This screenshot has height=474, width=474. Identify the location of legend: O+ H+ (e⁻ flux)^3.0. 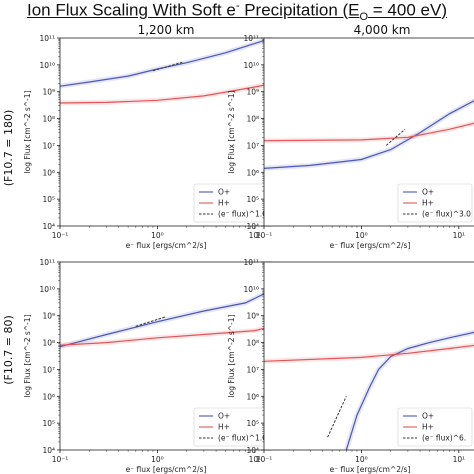
(435, 203).